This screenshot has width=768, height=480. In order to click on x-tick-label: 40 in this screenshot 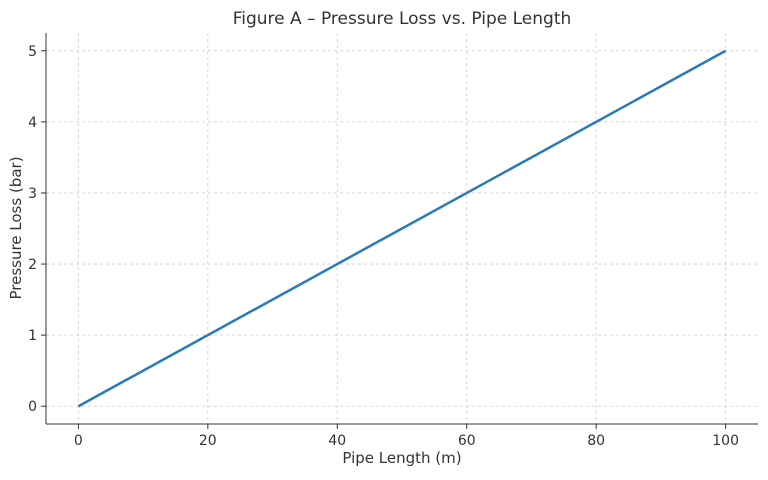, I will do `click(337, 441)`.